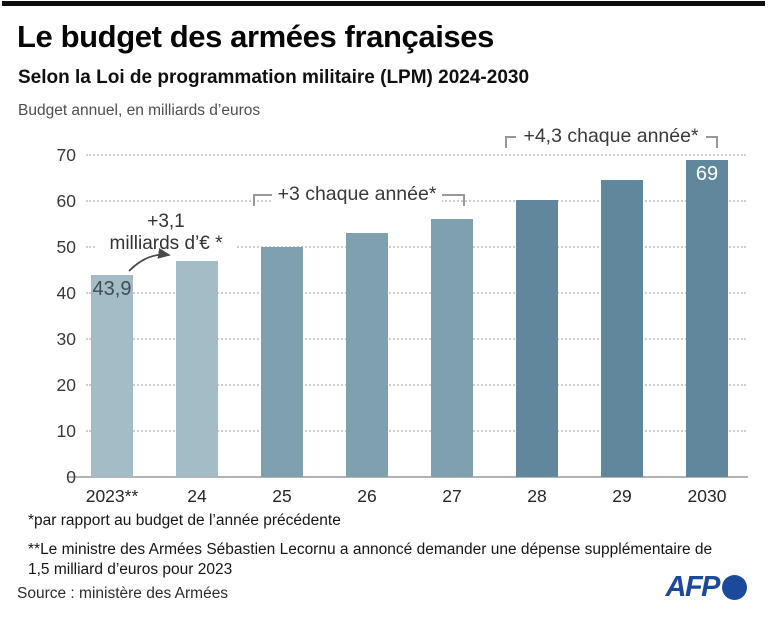  I want to click on bar-value-label-2023: 43,9, so click(112, 289).